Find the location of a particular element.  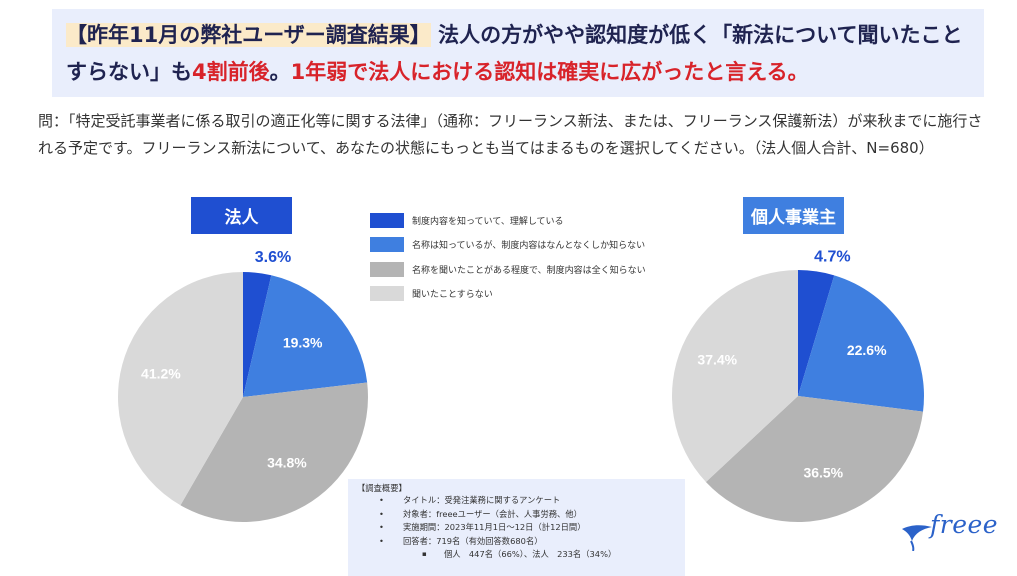

pie-data-label: 36.5% is located at coordinates (823, 473).